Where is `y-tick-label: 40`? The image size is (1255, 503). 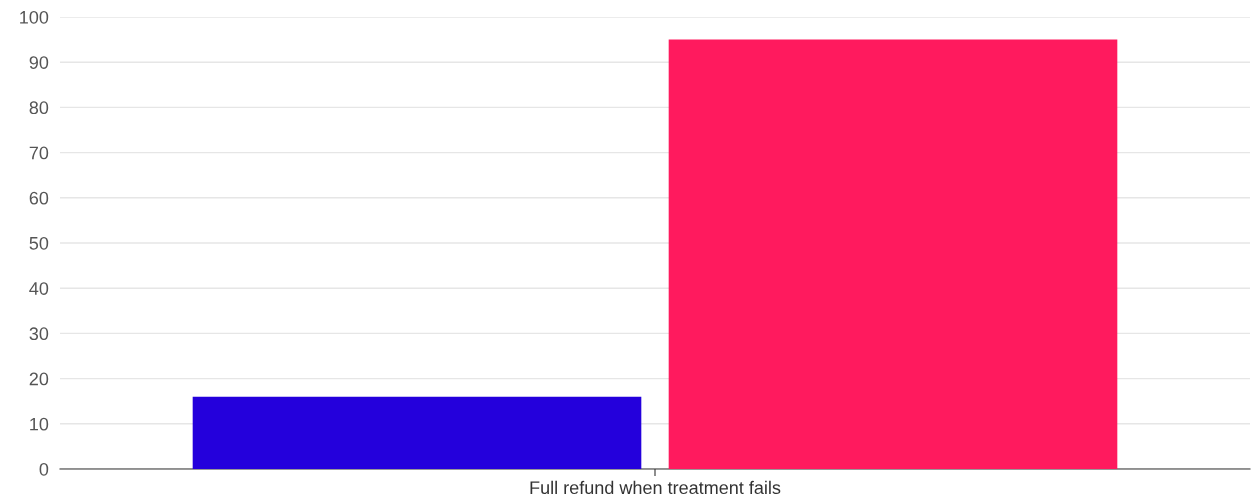
y-tick-label: 40 is located at coordinates (39, 288).